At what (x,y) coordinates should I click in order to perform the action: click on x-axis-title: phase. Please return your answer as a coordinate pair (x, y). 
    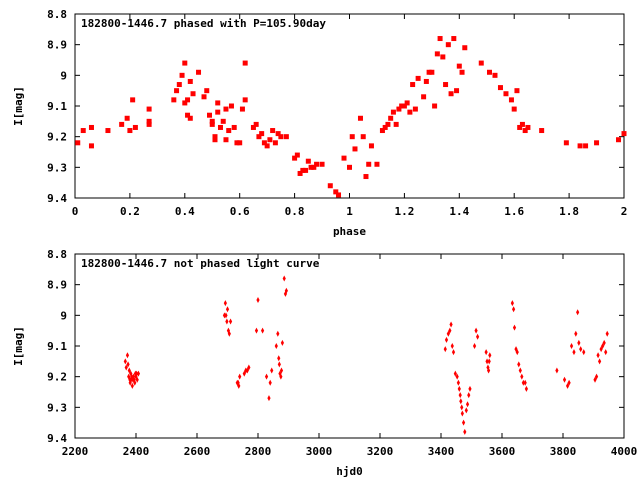
    Looking at the image, I should click on (349, 231).